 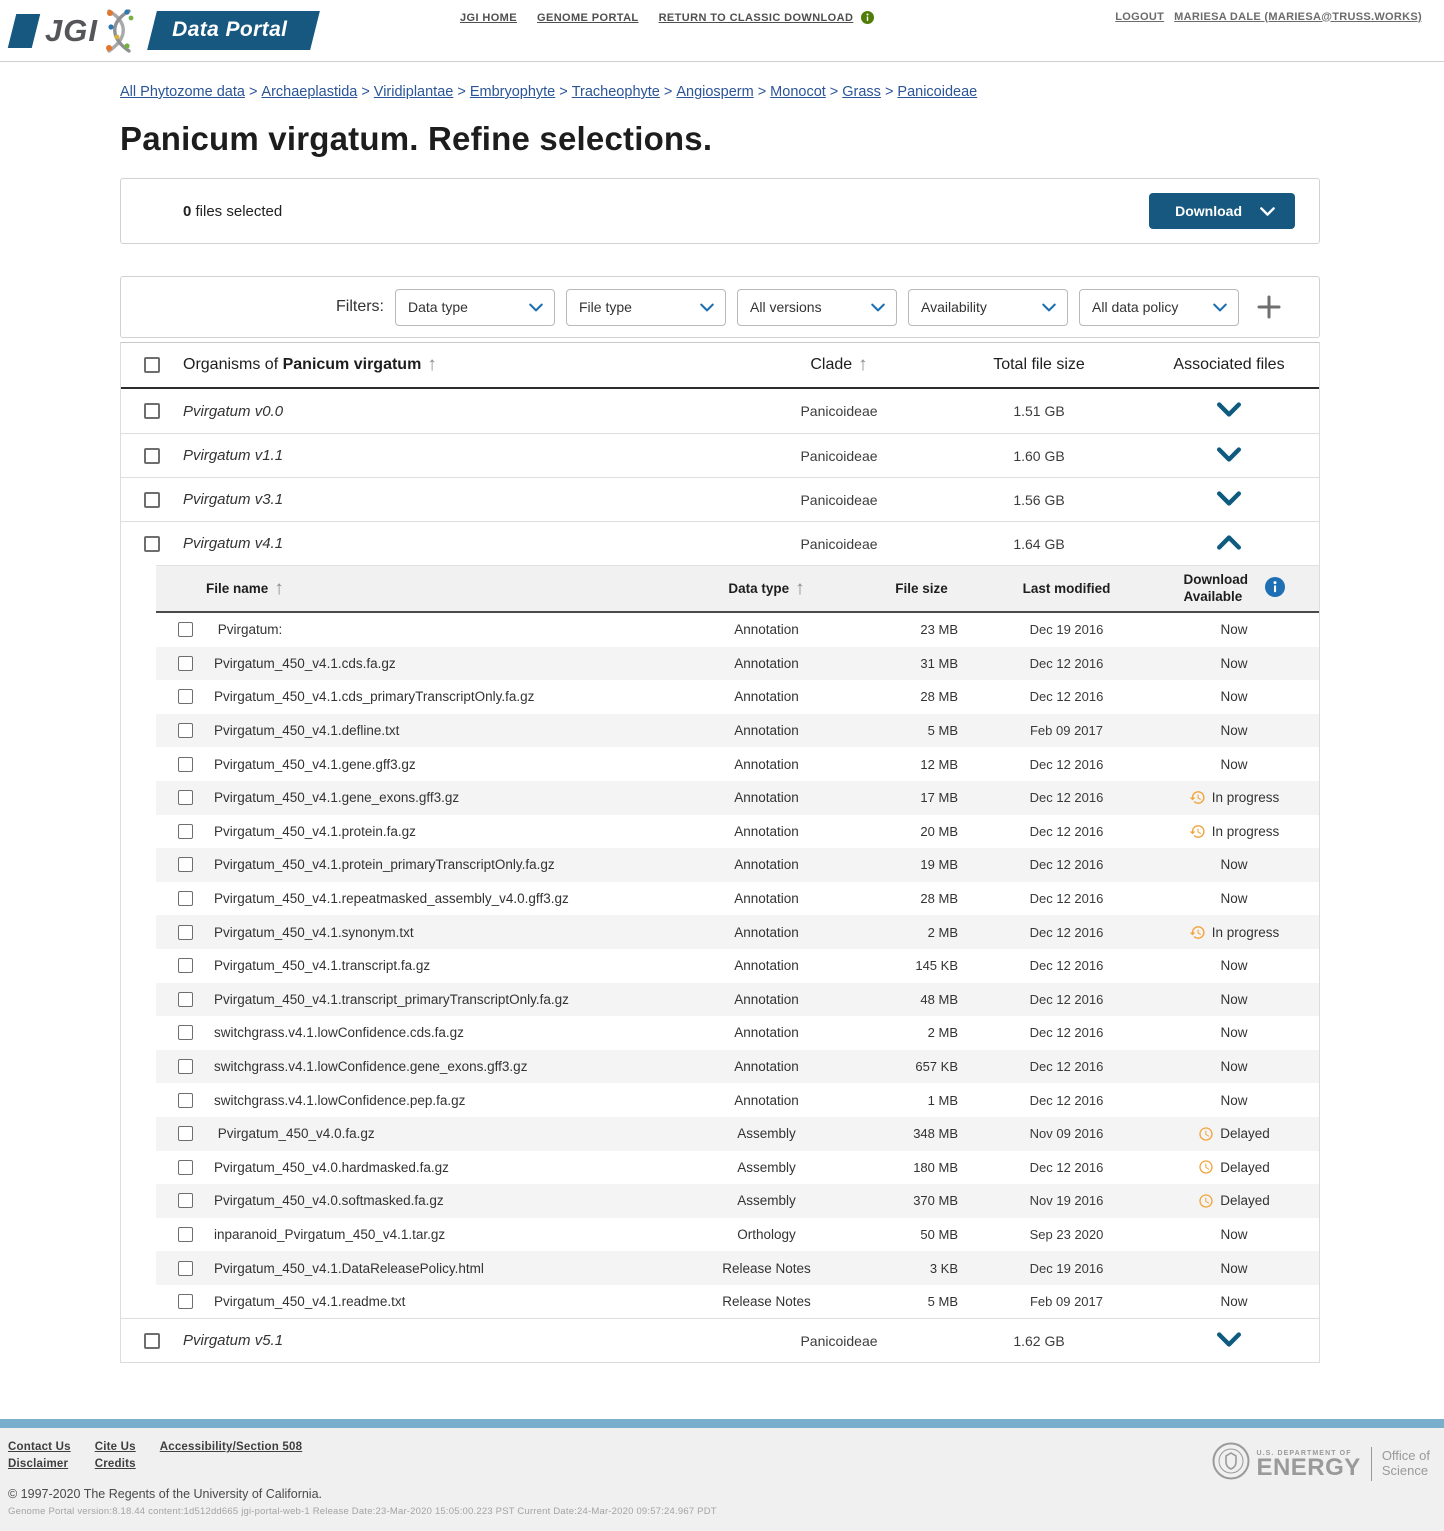 I want to click on filter-dropdown-all-versions: All versions, so click(x=817, y=307).